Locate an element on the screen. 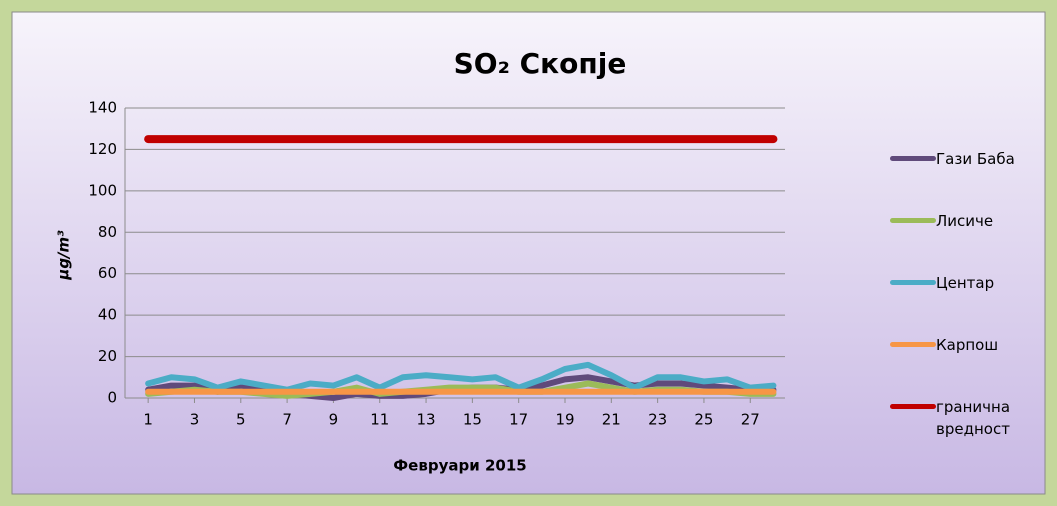 This screenshot has height=506, width=1057. legend-label: Центар is located at coordinates (965, 283).